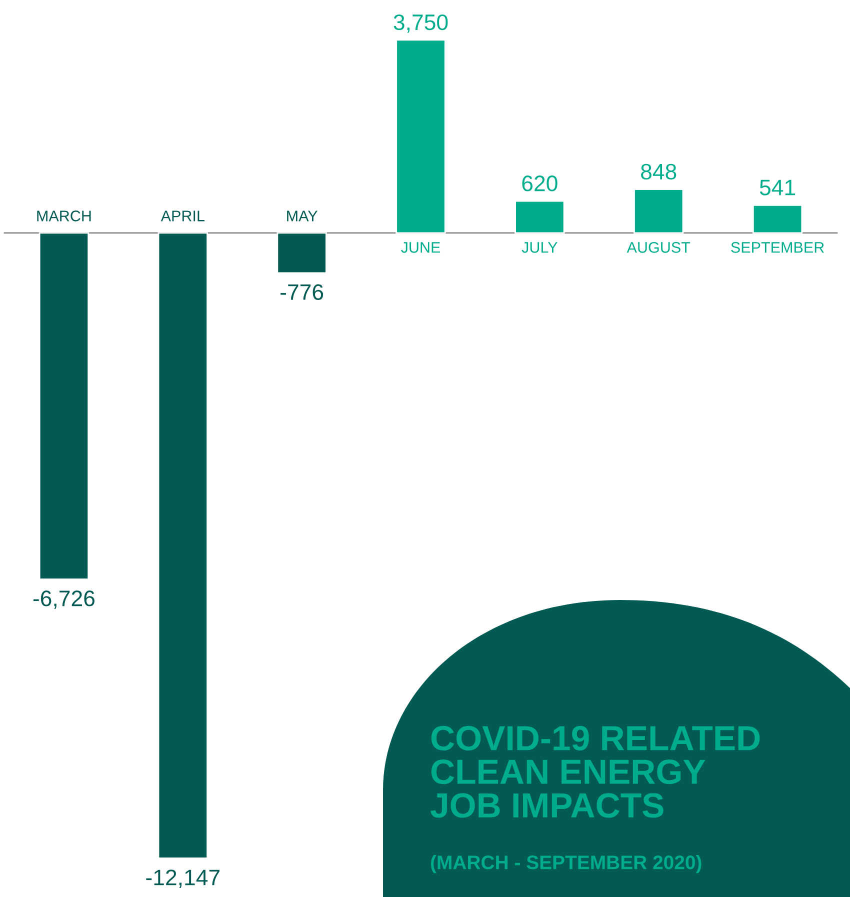 Image resolution: width=850 pixels, height=897 pixels. I want to click on x-tick-label: JULY, so click(540, 247).